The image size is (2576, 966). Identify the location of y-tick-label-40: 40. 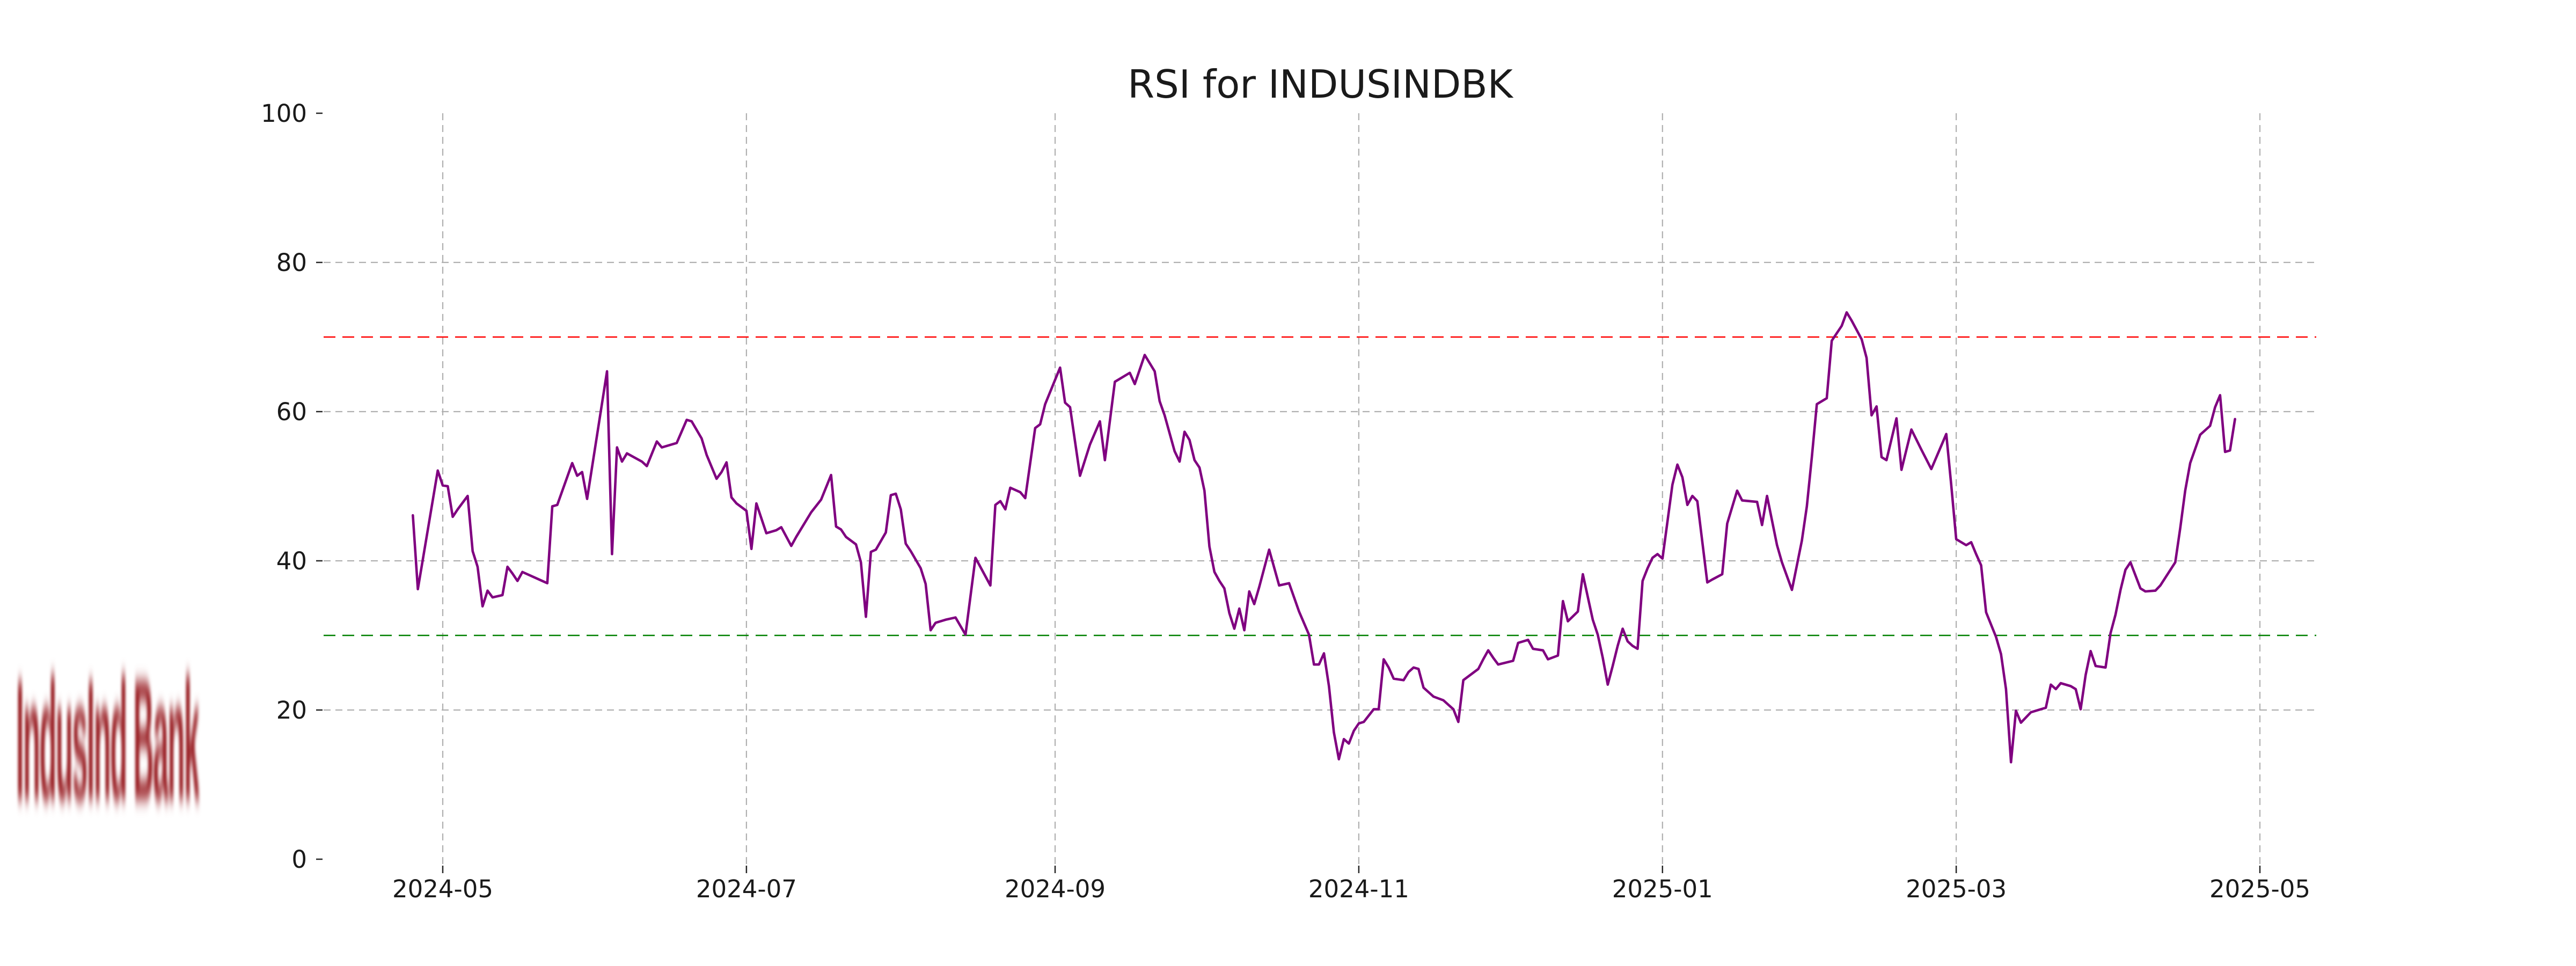
(291, 561).